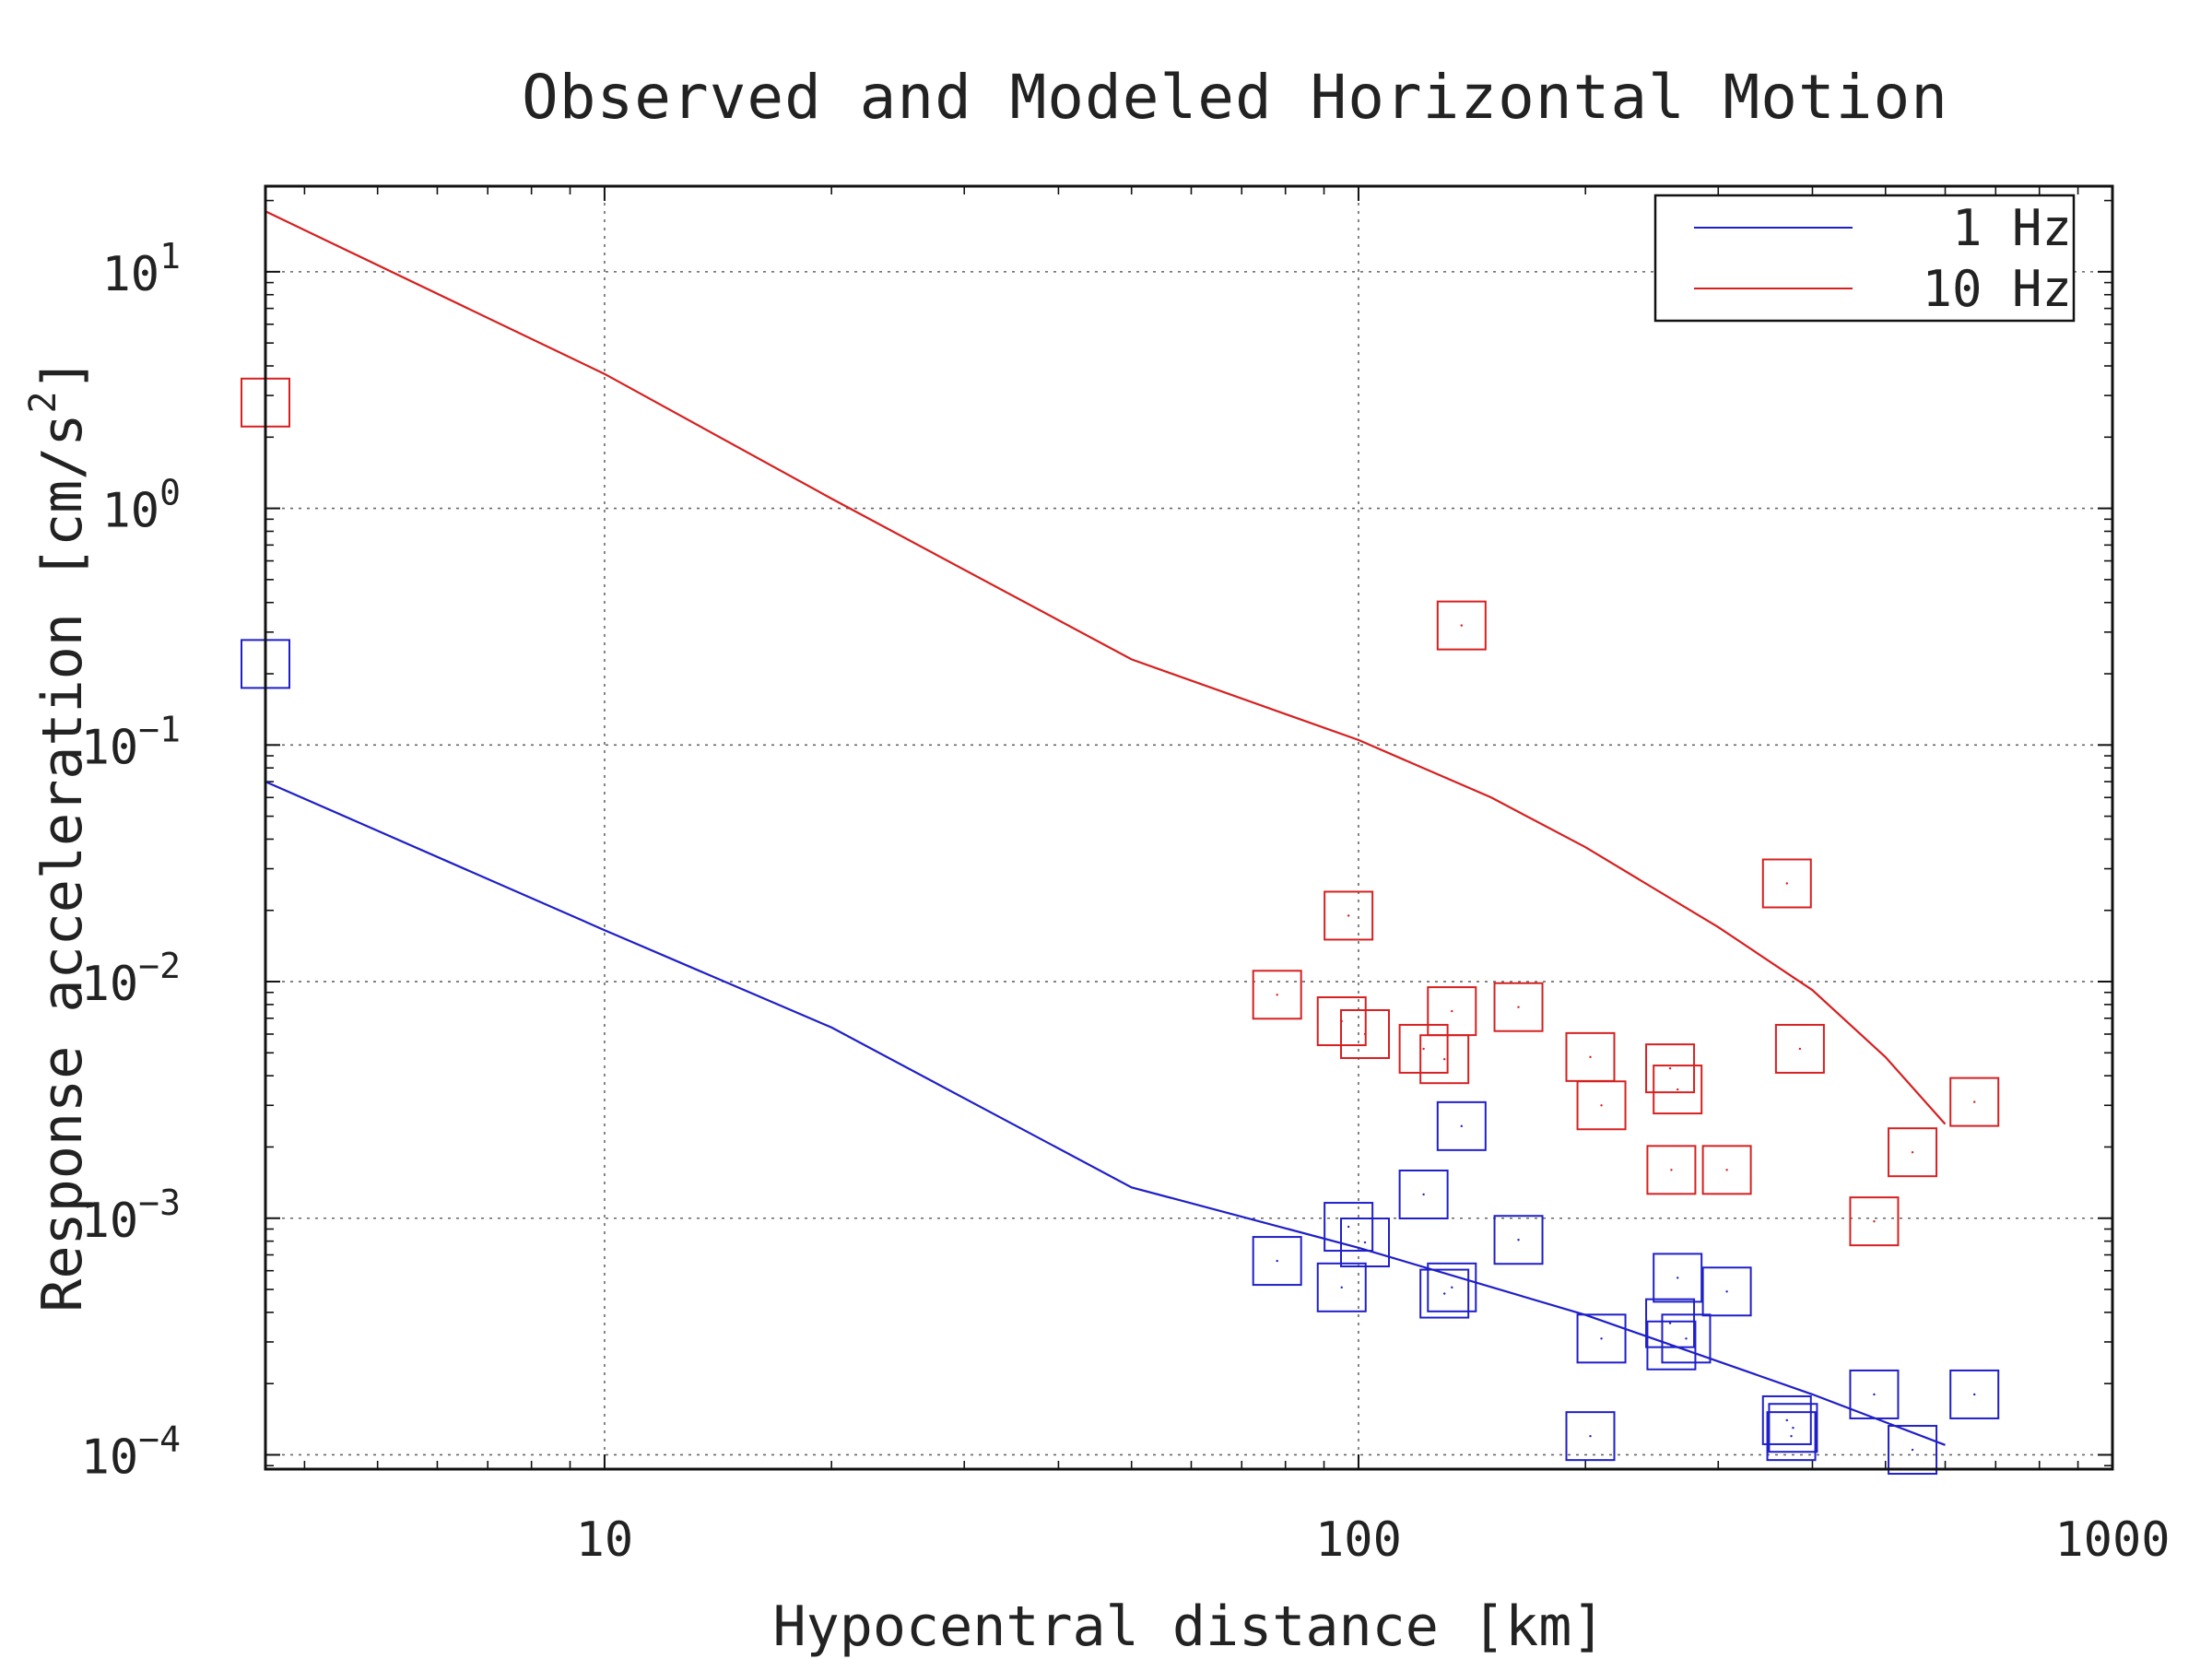 The height and width of the screenshot is (1659, 2212). What do you see at coordinates (141, 506) in the screenshot?
I see `y-tick-label: 10⁰` at bounding box center [141, 506].